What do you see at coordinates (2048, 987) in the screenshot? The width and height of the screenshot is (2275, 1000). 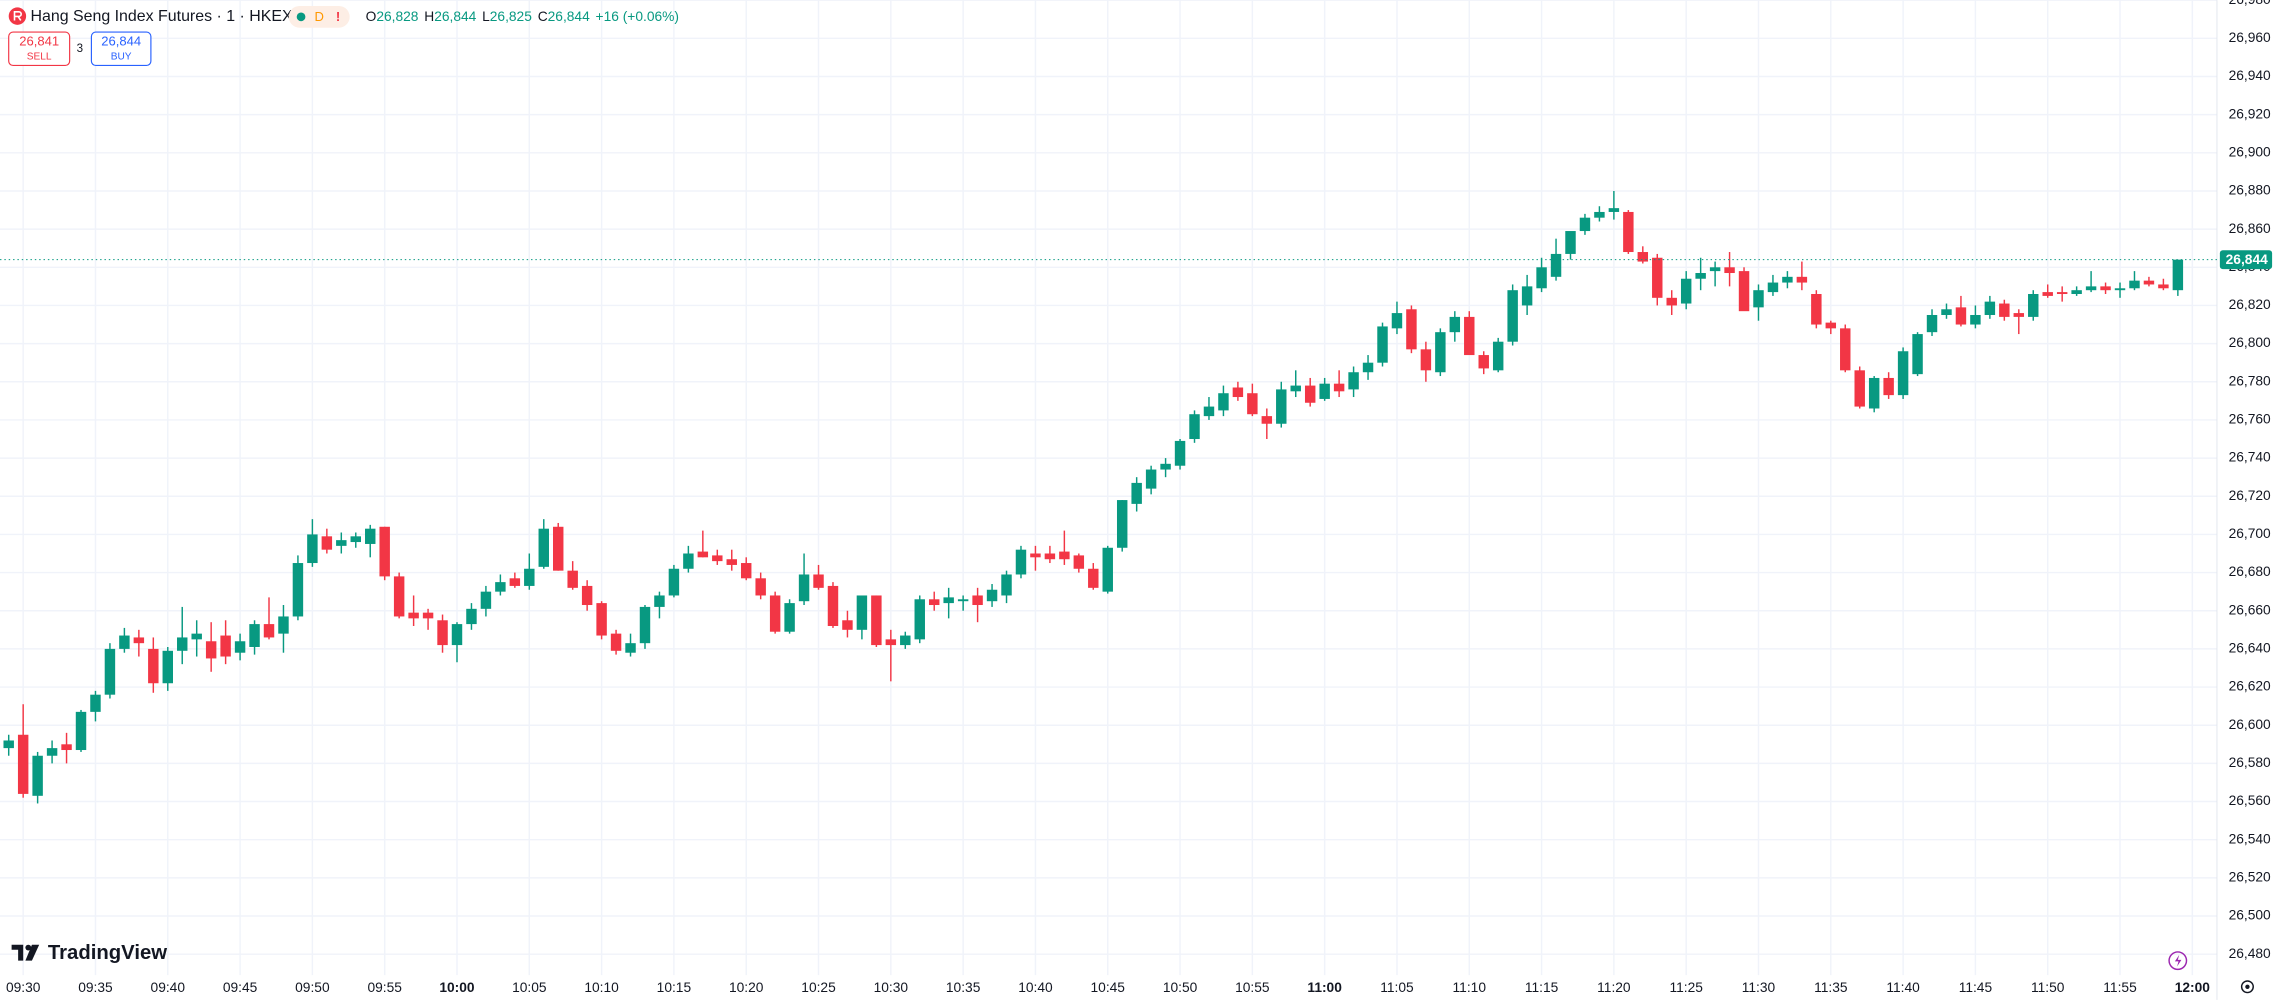 I see `x-tick-label: 11:50` at bounding box center [2048, 987].